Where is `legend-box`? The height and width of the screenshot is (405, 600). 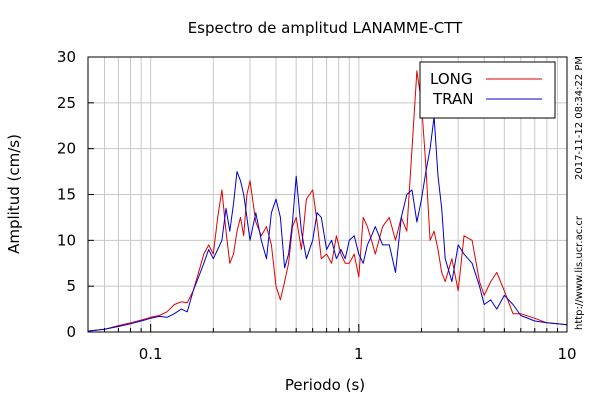
legend-box is located at coordinates (487, 90).